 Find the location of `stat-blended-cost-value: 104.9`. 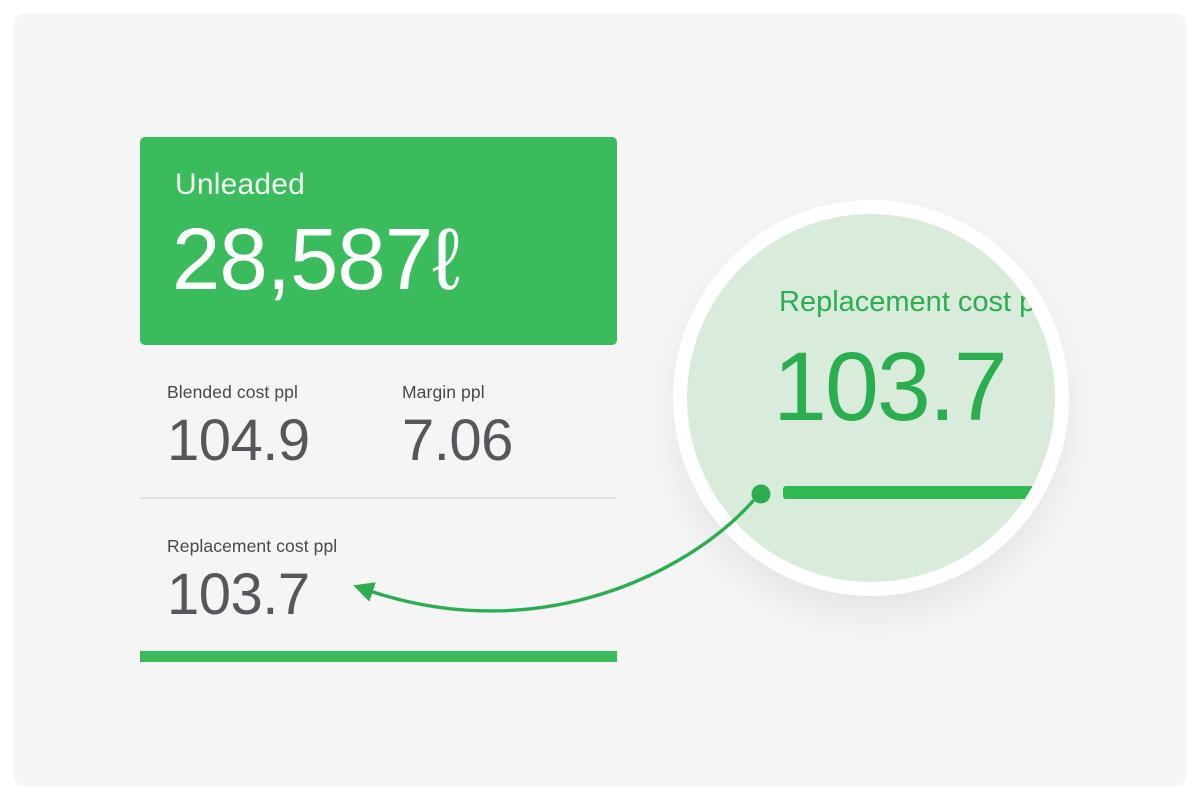

stat-blended-cost-value: 104.9 is located at coordinates (238, 440).